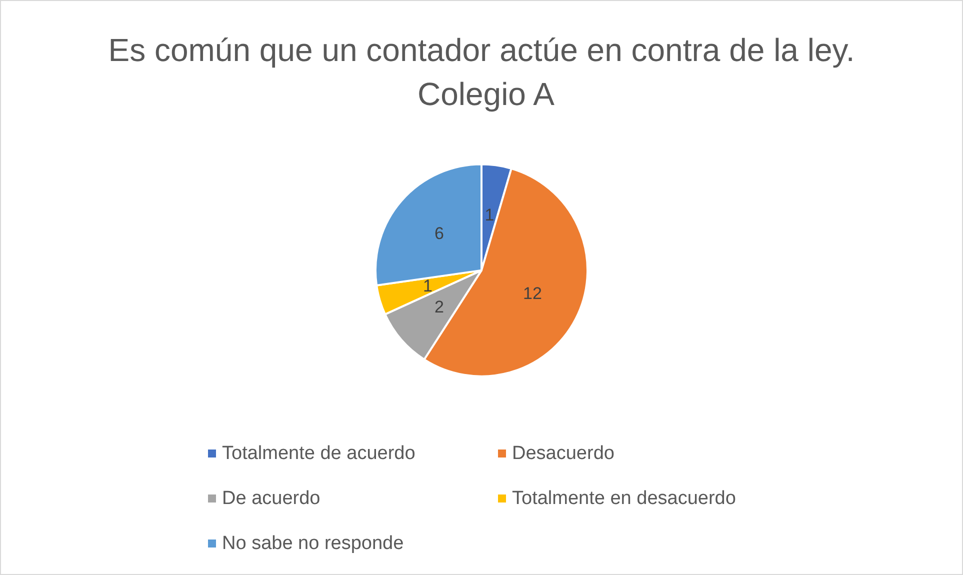 The image size is (963, 575). What do you see at coordinates (532, 294) in the screenshot?
I see `data-label: 12` at bounding box center [532, 294].